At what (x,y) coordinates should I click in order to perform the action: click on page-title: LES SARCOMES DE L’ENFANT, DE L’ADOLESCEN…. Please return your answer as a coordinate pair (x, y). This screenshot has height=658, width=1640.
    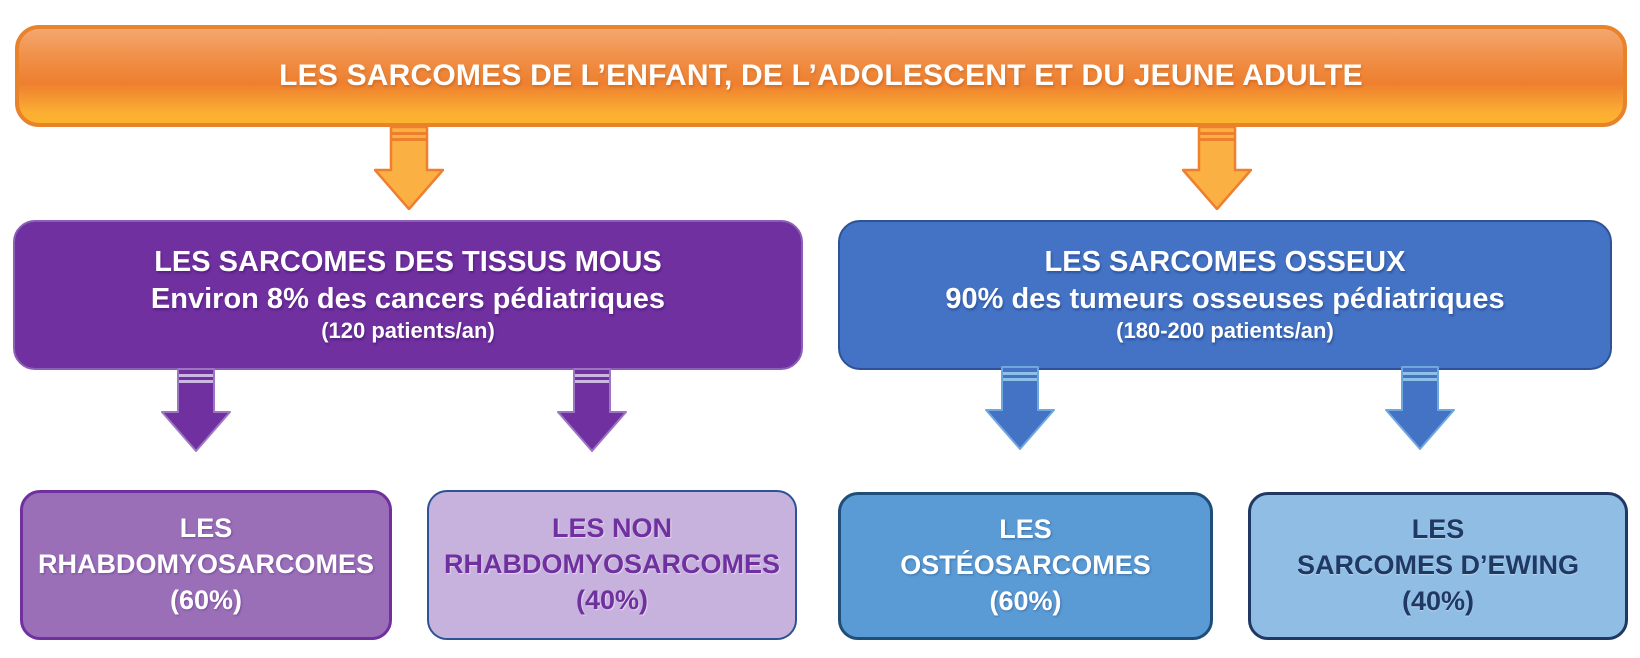
    Looking at the image, I should click on (821, 75).